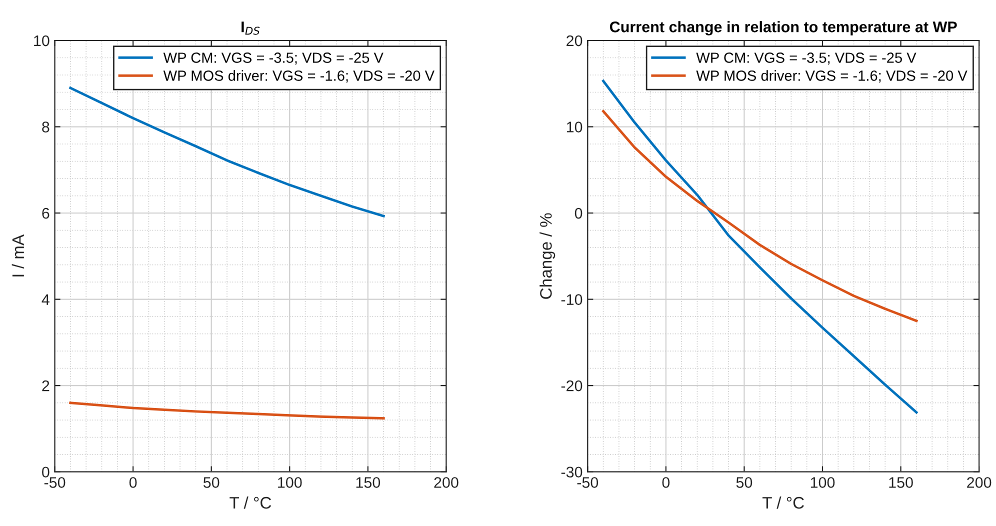  What do you see at coordinates (18, 255) in the screenshot?
I see `y-axis-title: I / mA` at bounding box center [18, 255].